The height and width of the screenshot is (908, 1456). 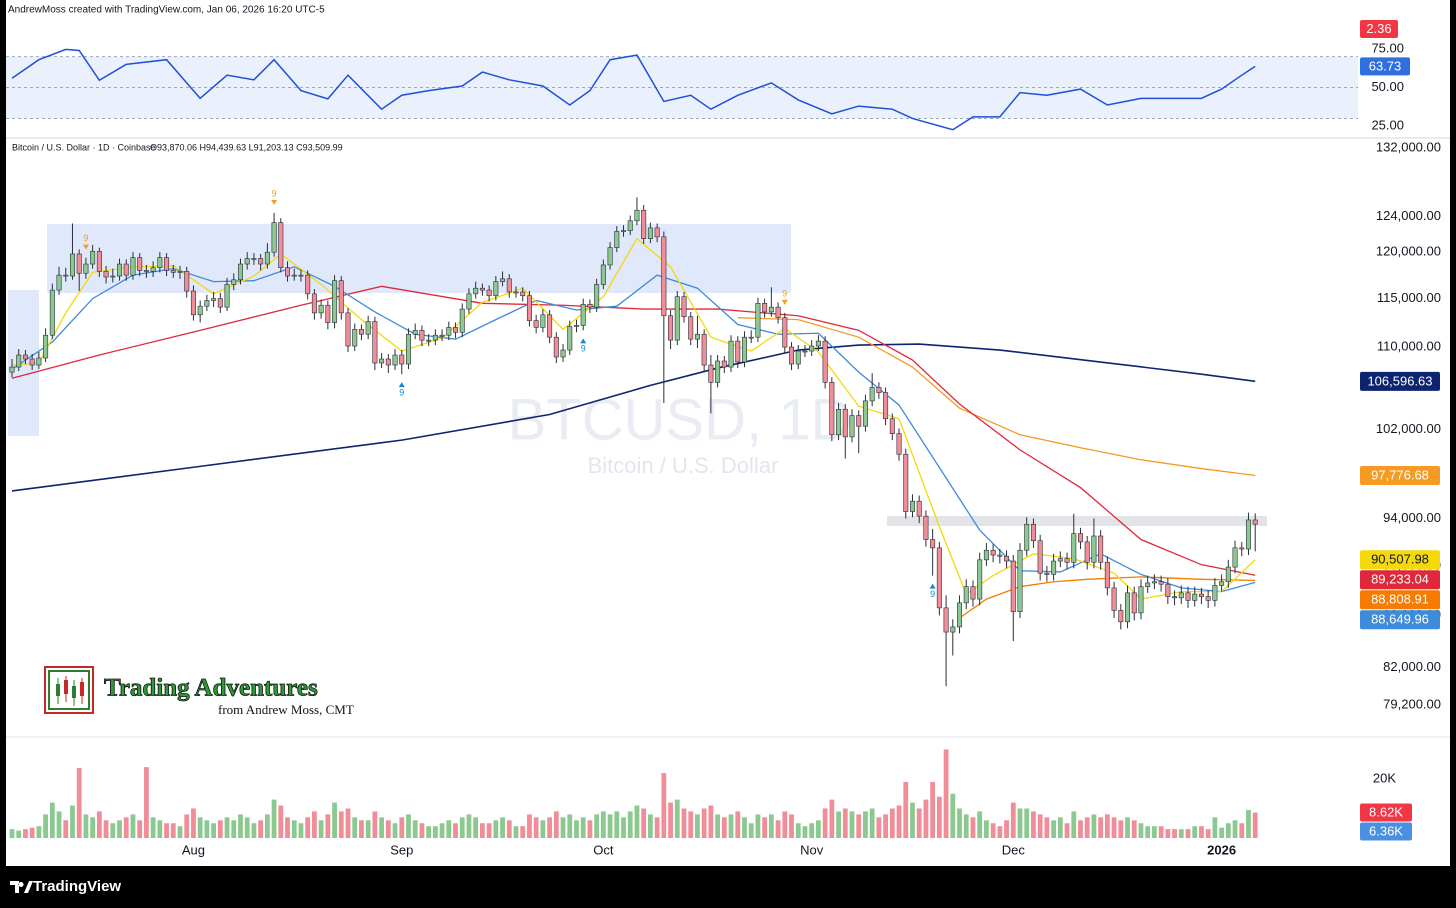 I want to click on price-tag-label: 97,776.68, so click(x=1400, y=474).